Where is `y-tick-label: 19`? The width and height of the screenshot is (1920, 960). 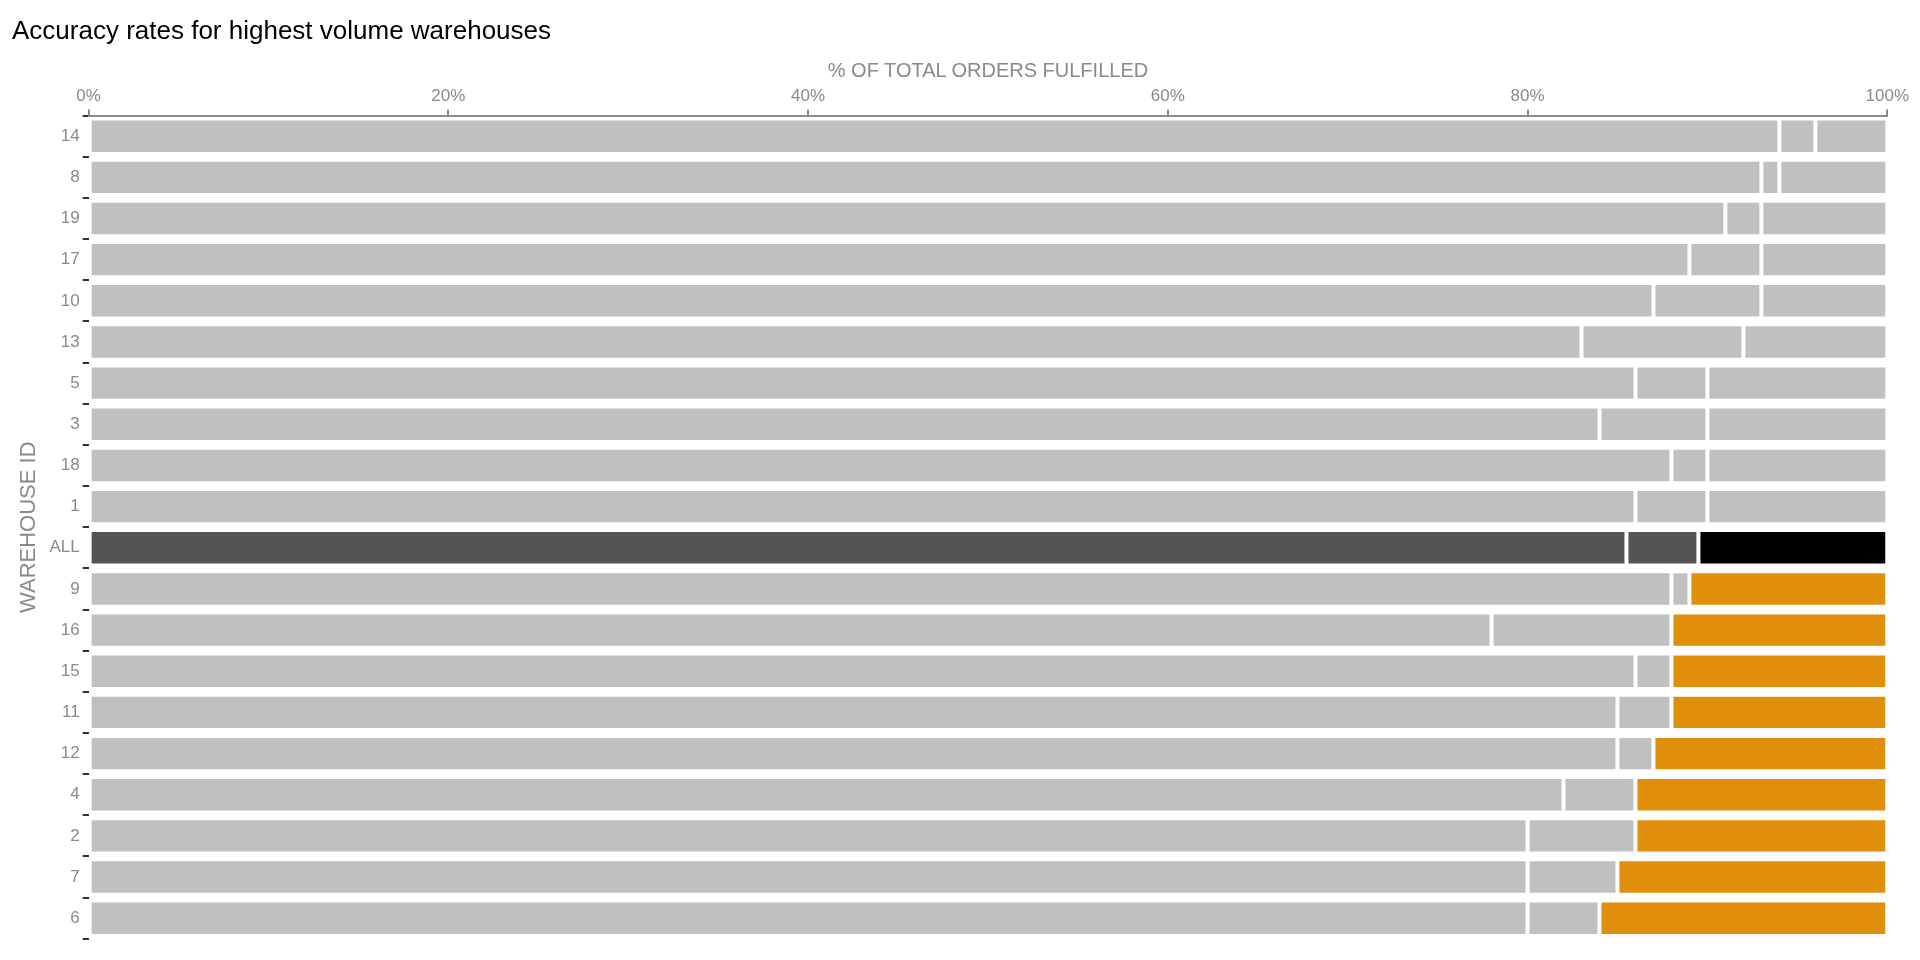
y-tick-label: 19 is located at coordinates (70, 218).